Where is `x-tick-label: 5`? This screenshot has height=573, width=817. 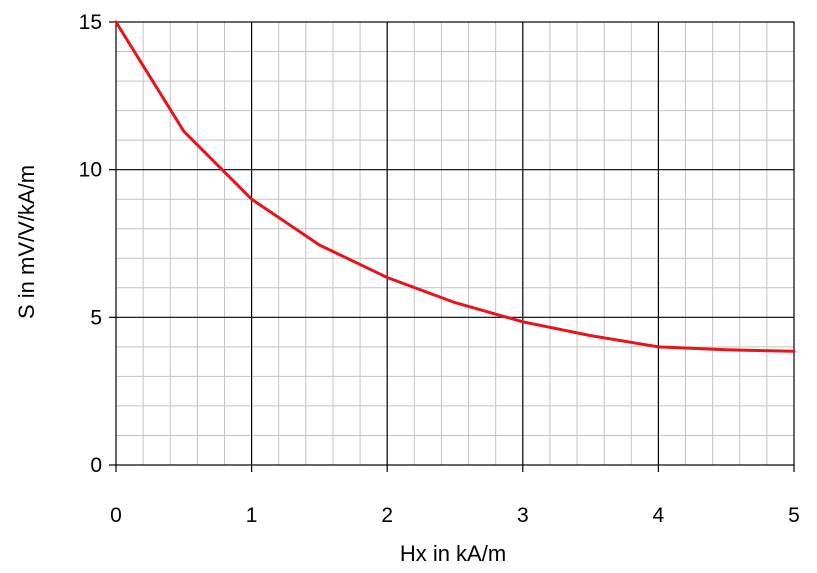
x-tick-label: 5 is located at coordinates (794, 515).